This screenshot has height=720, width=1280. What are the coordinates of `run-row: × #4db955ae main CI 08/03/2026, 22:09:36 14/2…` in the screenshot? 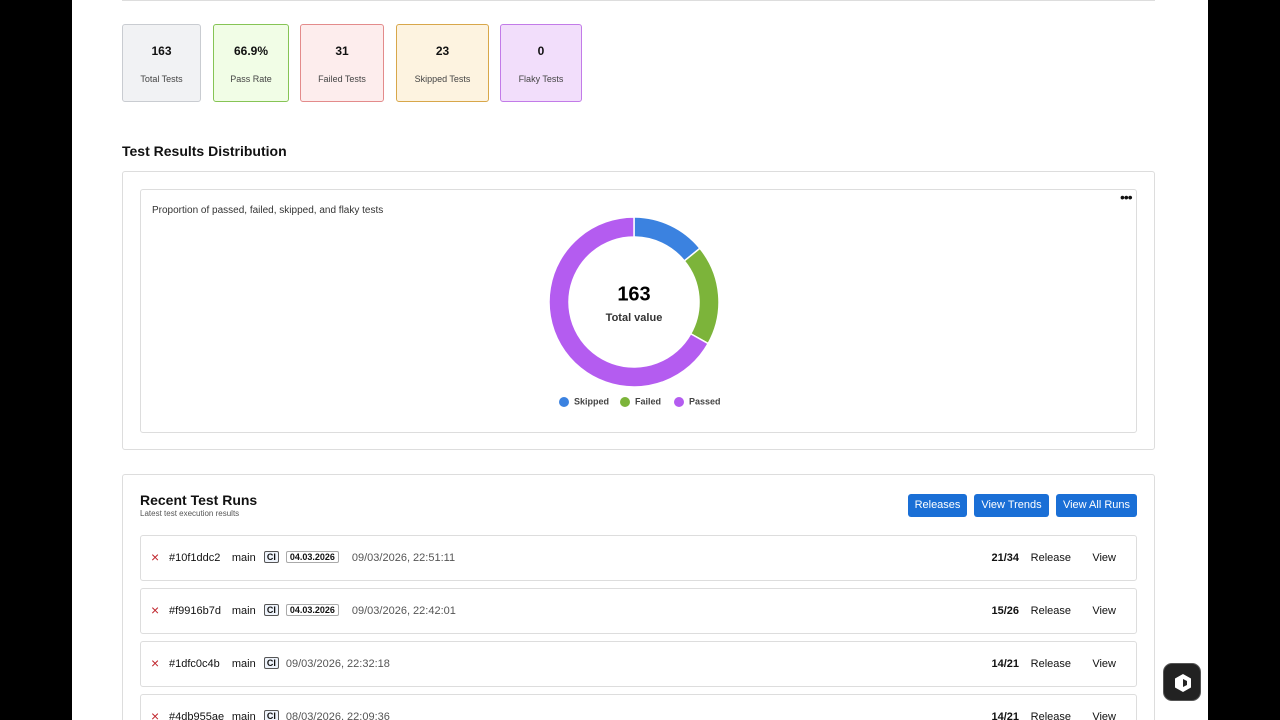 It's located at (638, 707).